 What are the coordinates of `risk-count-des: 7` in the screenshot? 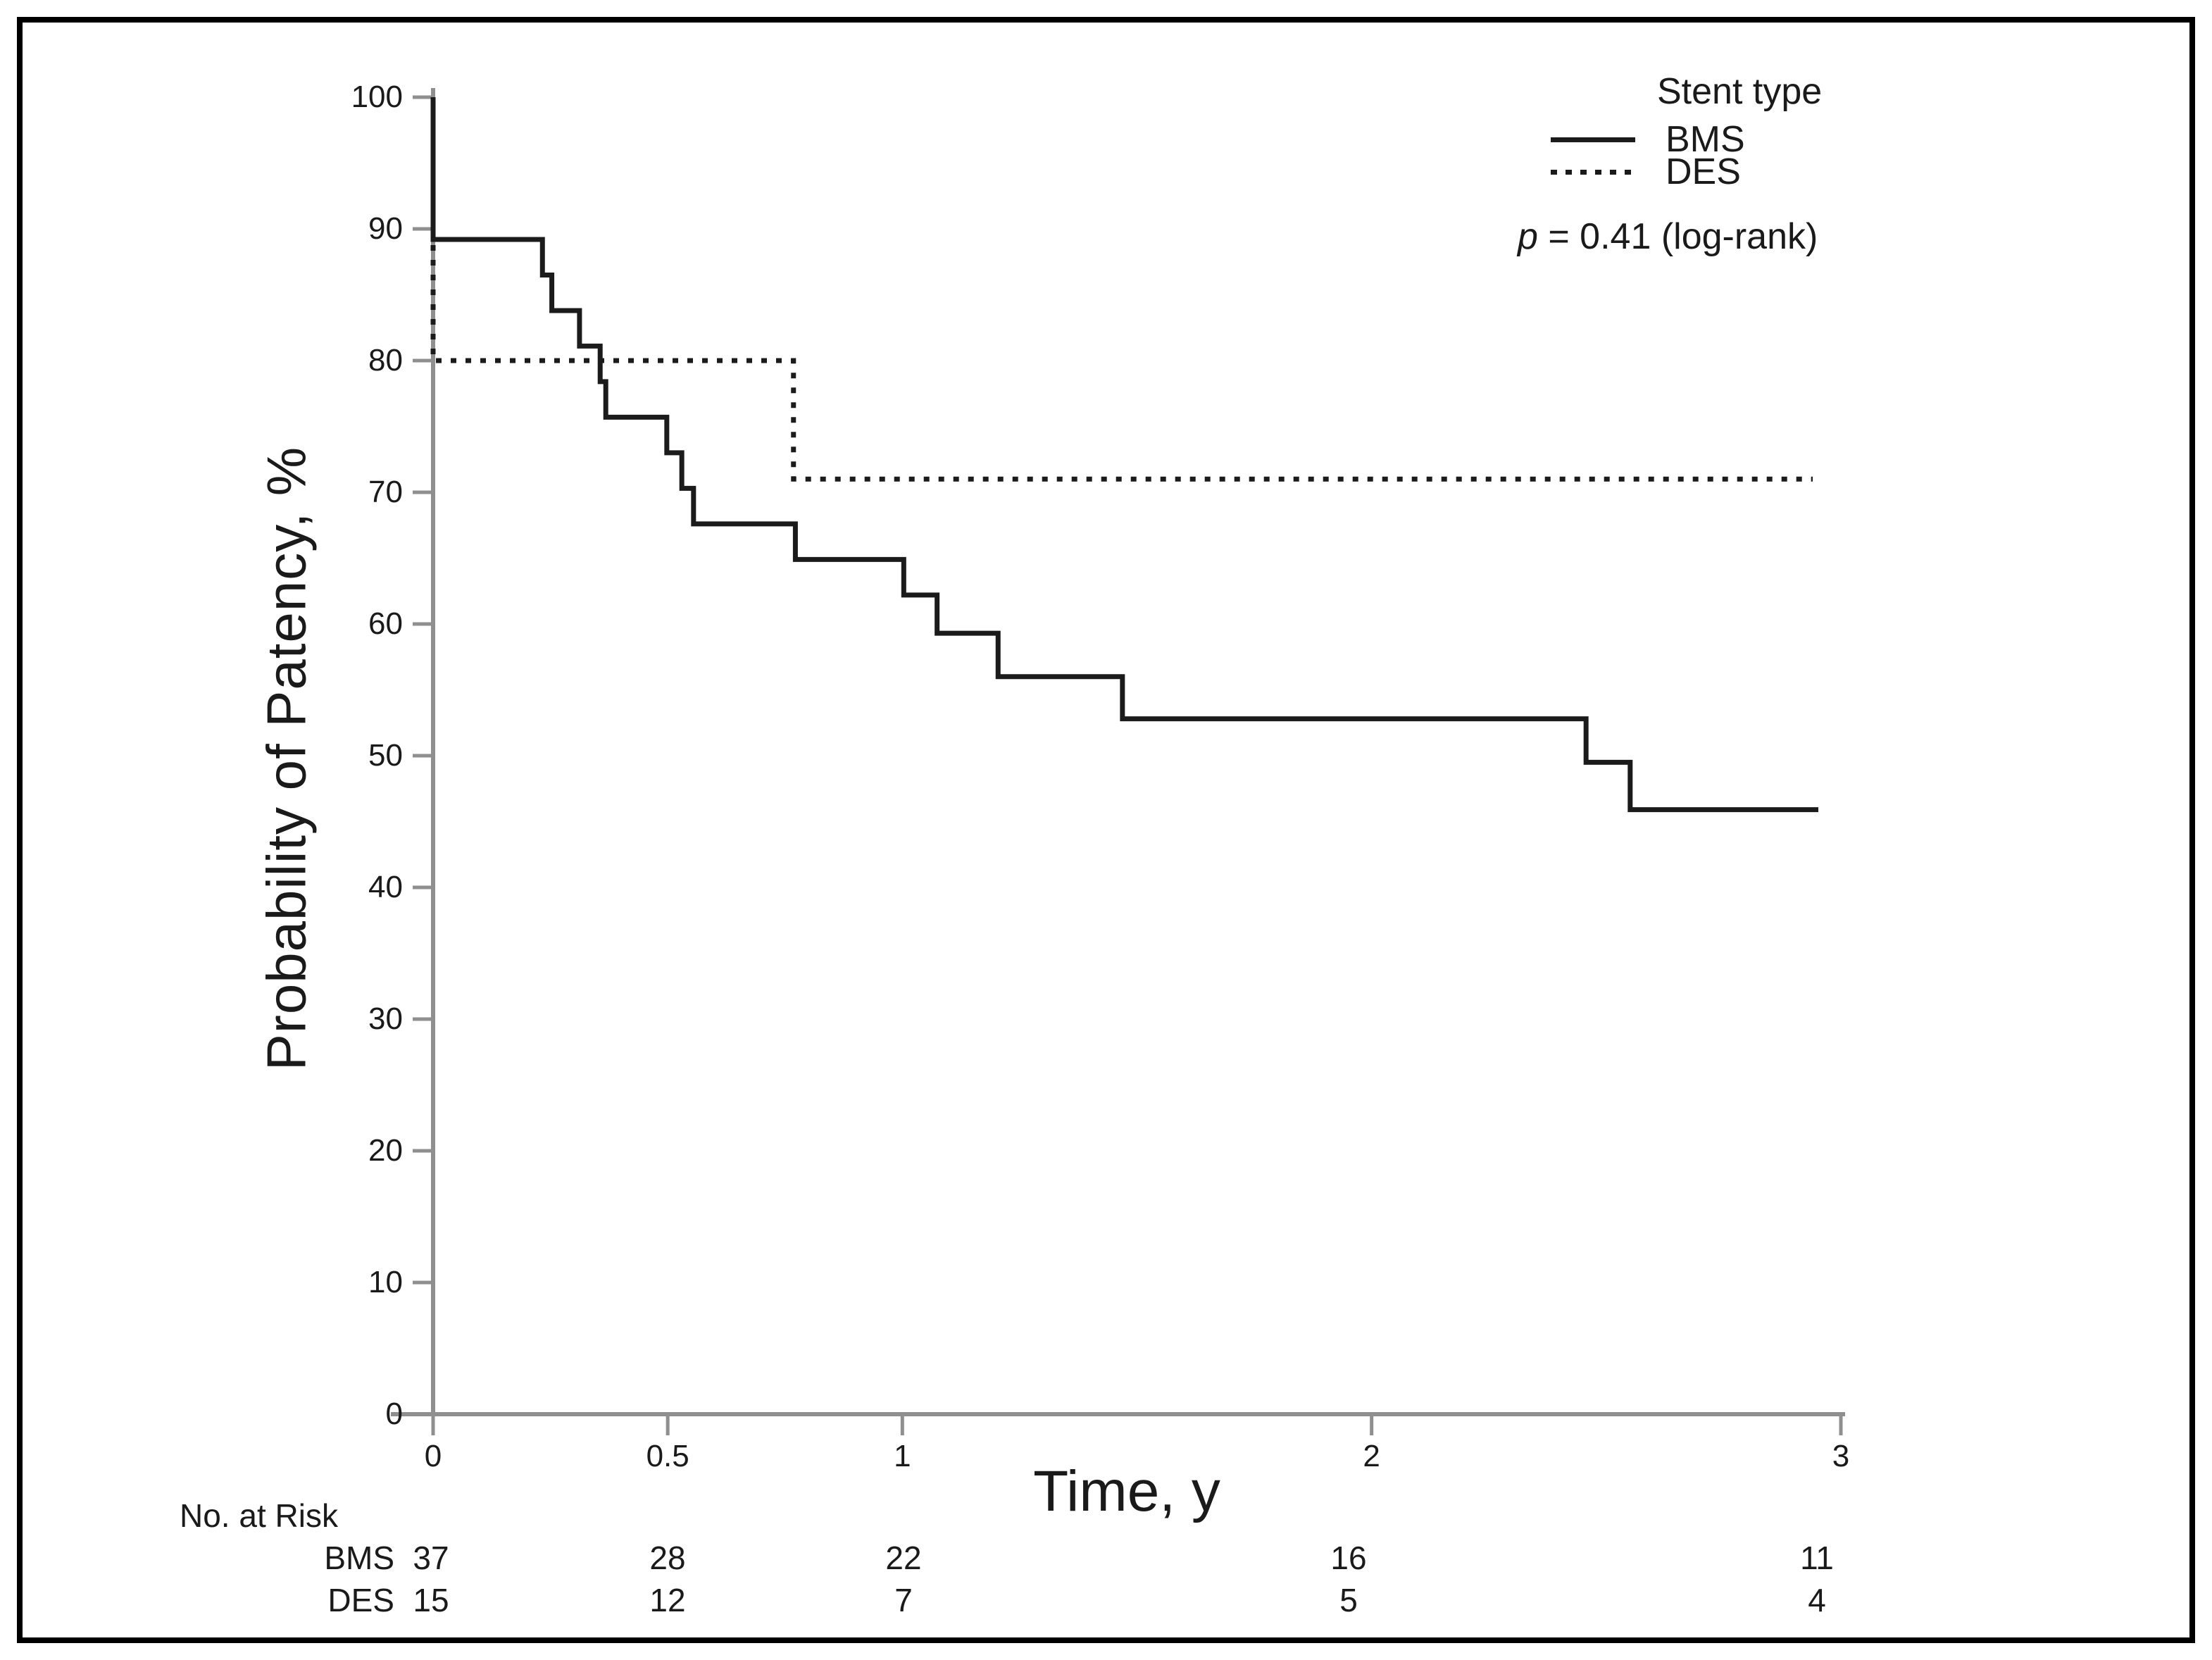 It's located at (903, 1600).